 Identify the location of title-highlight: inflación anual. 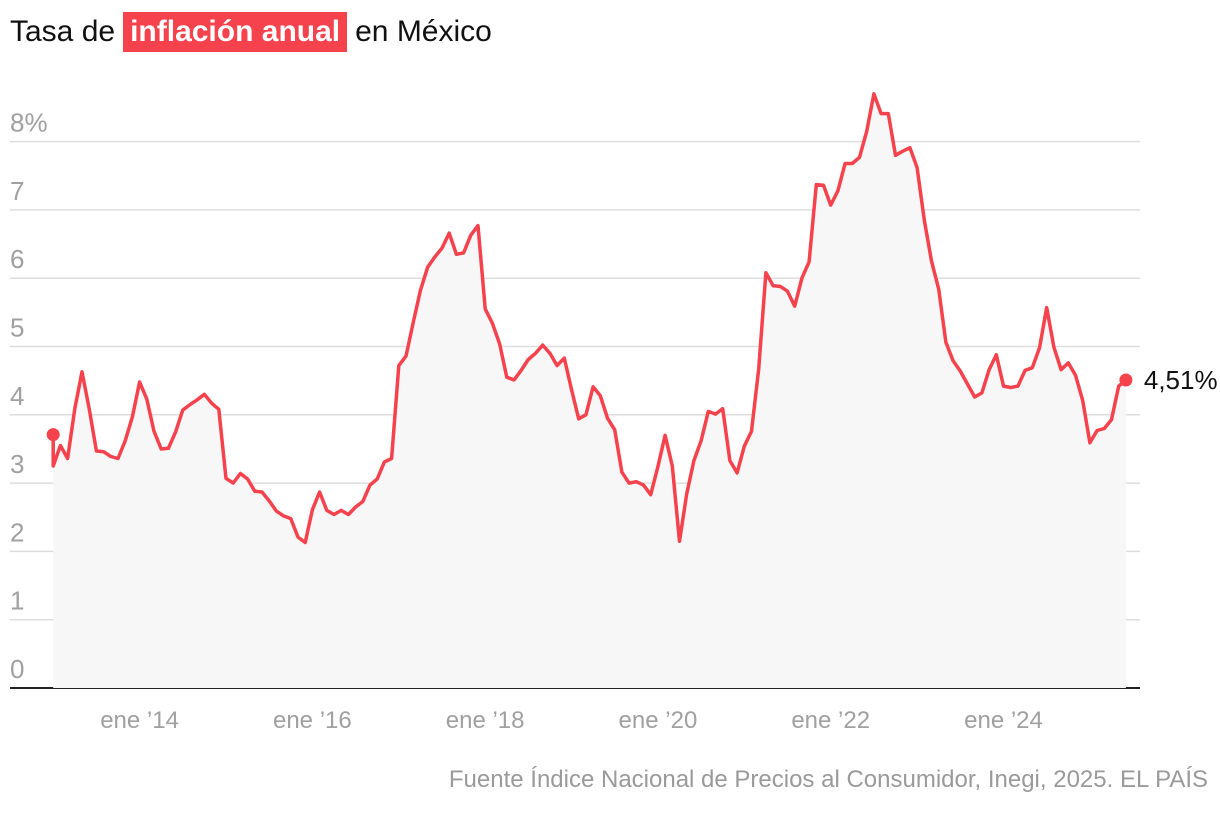
(235, 32).